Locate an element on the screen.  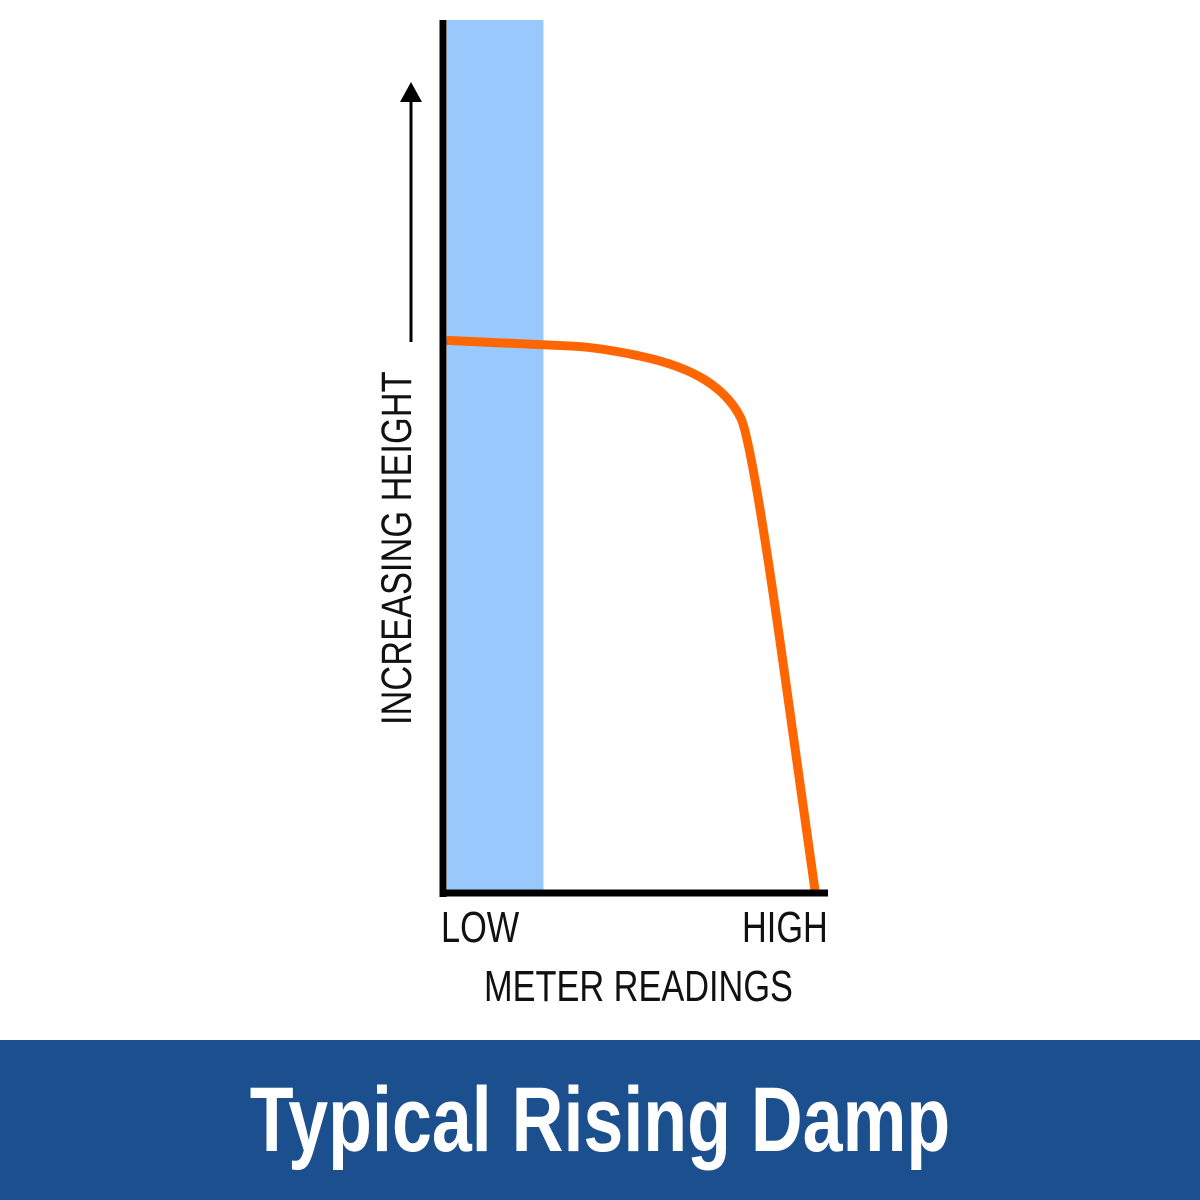
x-tick-high: HIGH is located at coordinates (785, 927).